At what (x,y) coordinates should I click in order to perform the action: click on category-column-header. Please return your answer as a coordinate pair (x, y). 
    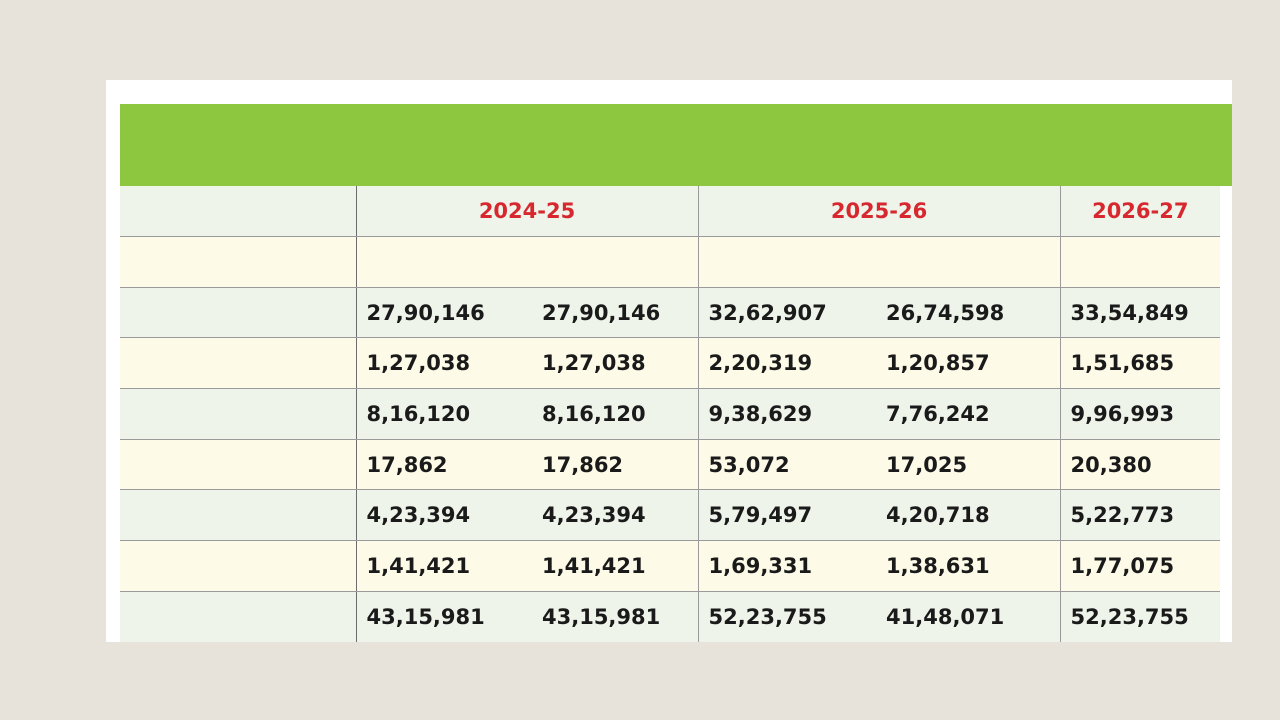
    Looking at the image, I should click on (238, 262).